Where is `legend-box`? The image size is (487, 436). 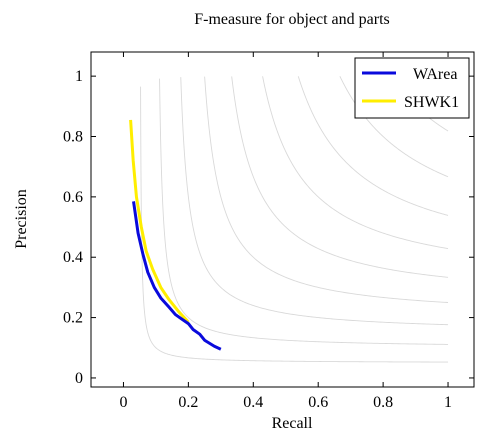 legend-box is located at coordinates (412, 88).